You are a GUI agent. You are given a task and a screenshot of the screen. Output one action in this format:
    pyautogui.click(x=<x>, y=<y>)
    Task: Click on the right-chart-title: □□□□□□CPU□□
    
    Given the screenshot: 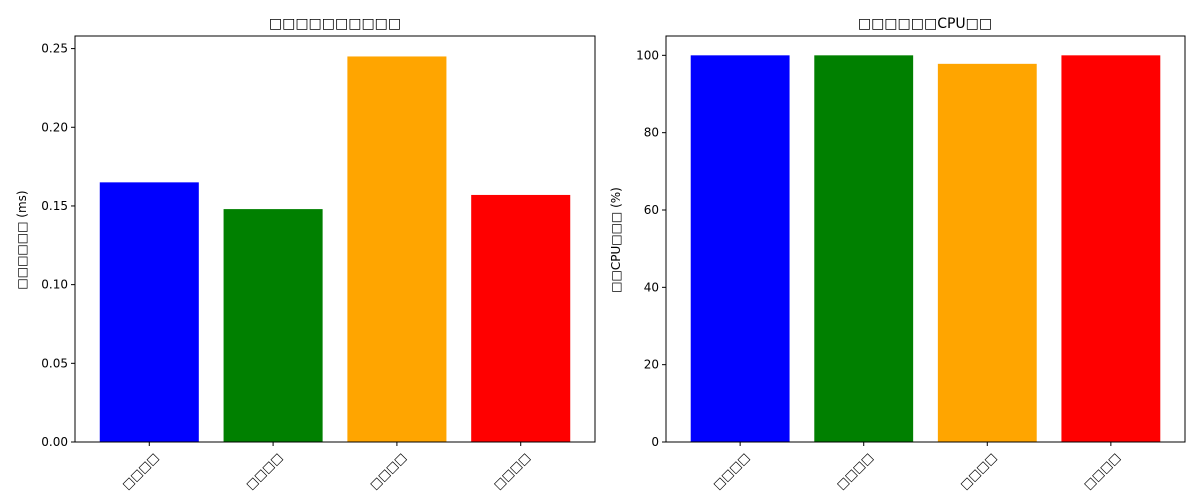 What is the action you would take?
    pyautogui.click(x=925, y=24)
    